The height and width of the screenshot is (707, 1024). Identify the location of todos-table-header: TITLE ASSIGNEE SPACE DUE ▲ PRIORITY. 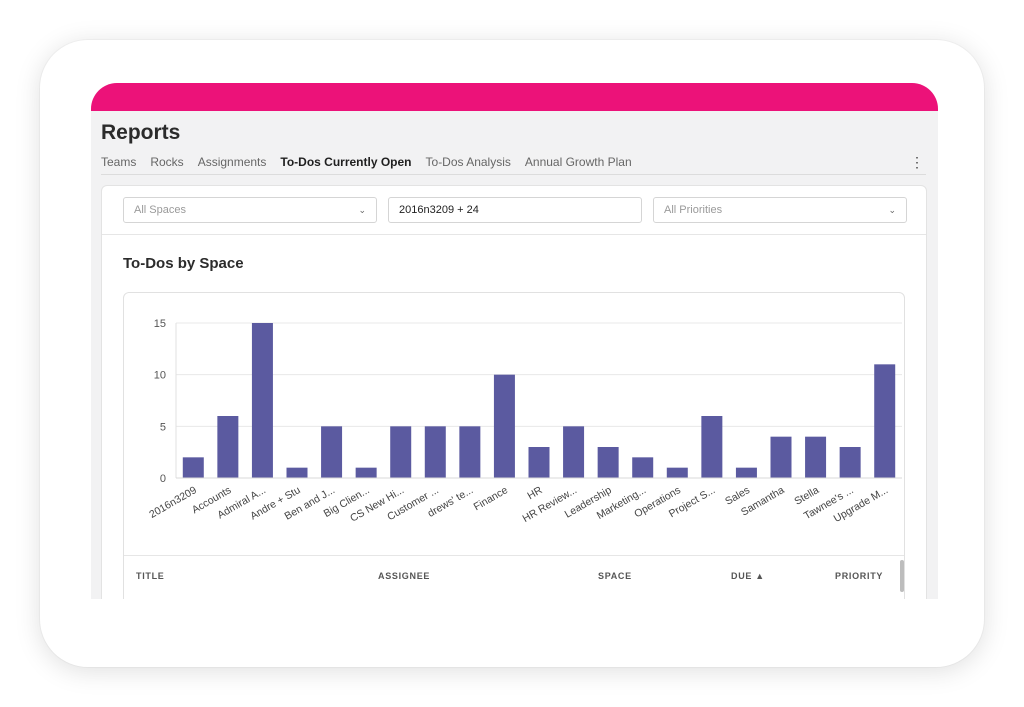
(514, 575).